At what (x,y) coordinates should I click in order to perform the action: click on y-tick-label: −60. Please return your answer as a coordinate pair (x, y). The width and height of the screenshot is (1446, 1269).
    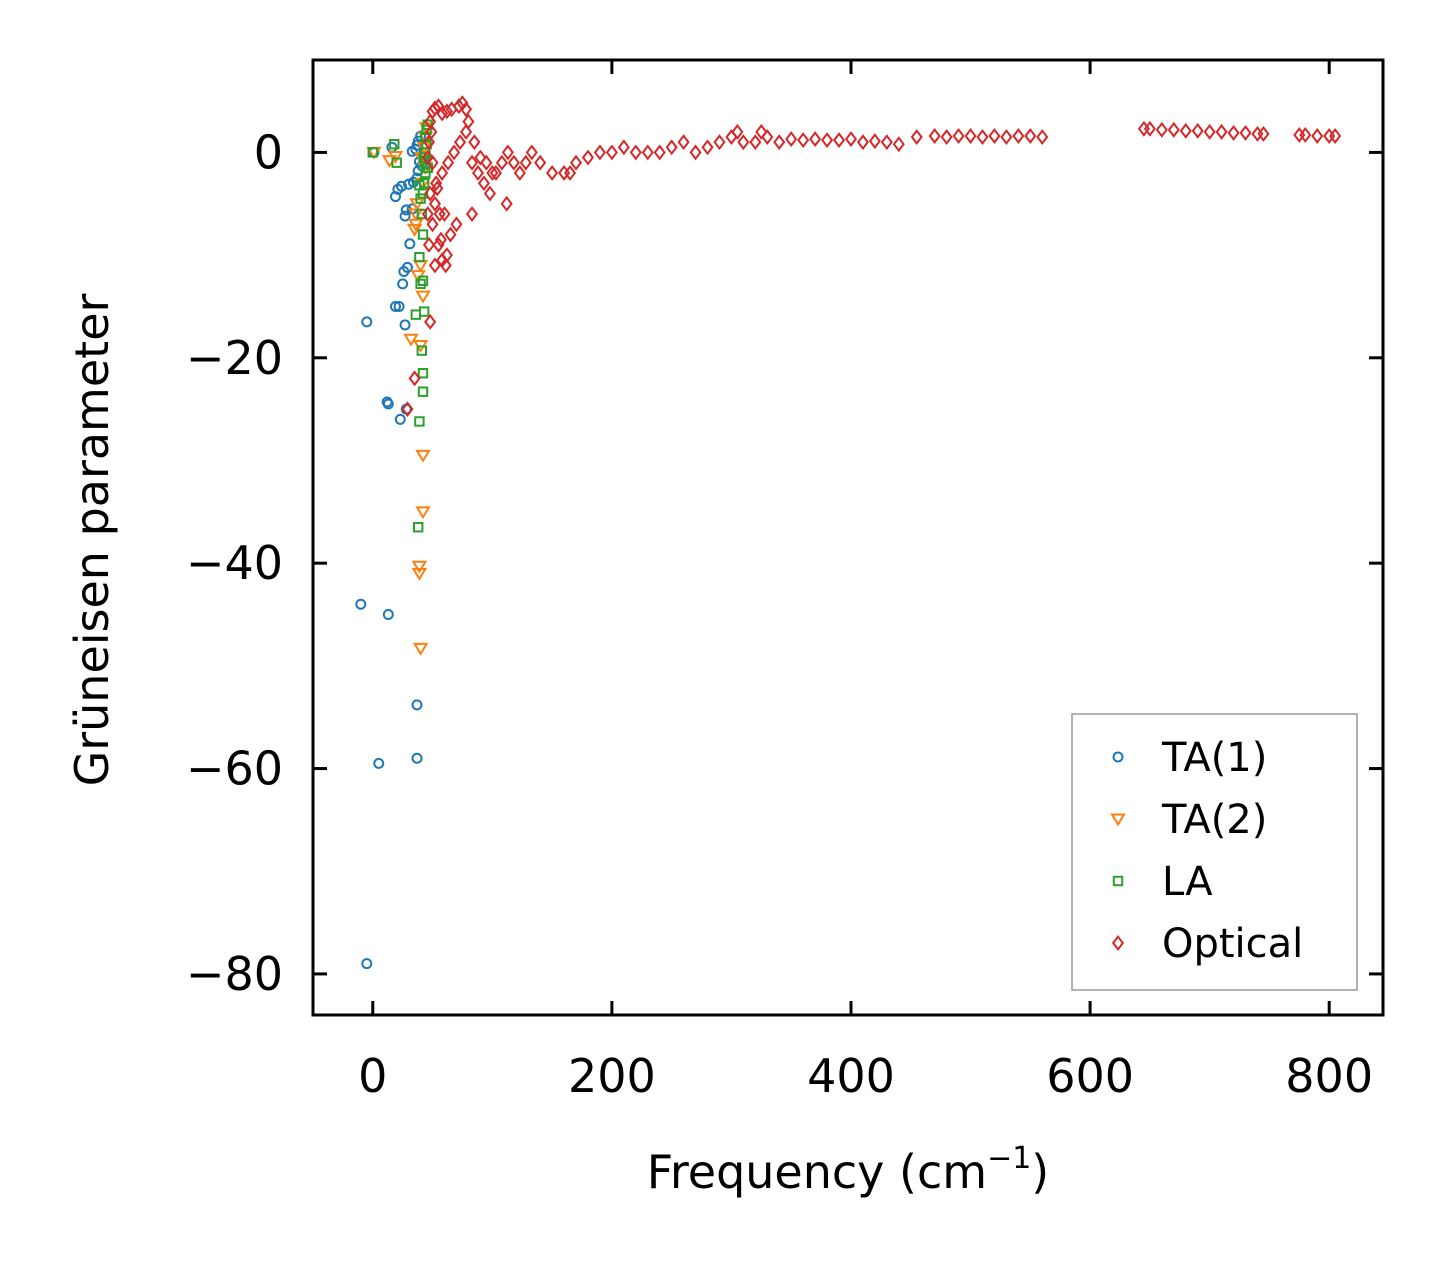
    Looking at the image, I should click on (234, 769).